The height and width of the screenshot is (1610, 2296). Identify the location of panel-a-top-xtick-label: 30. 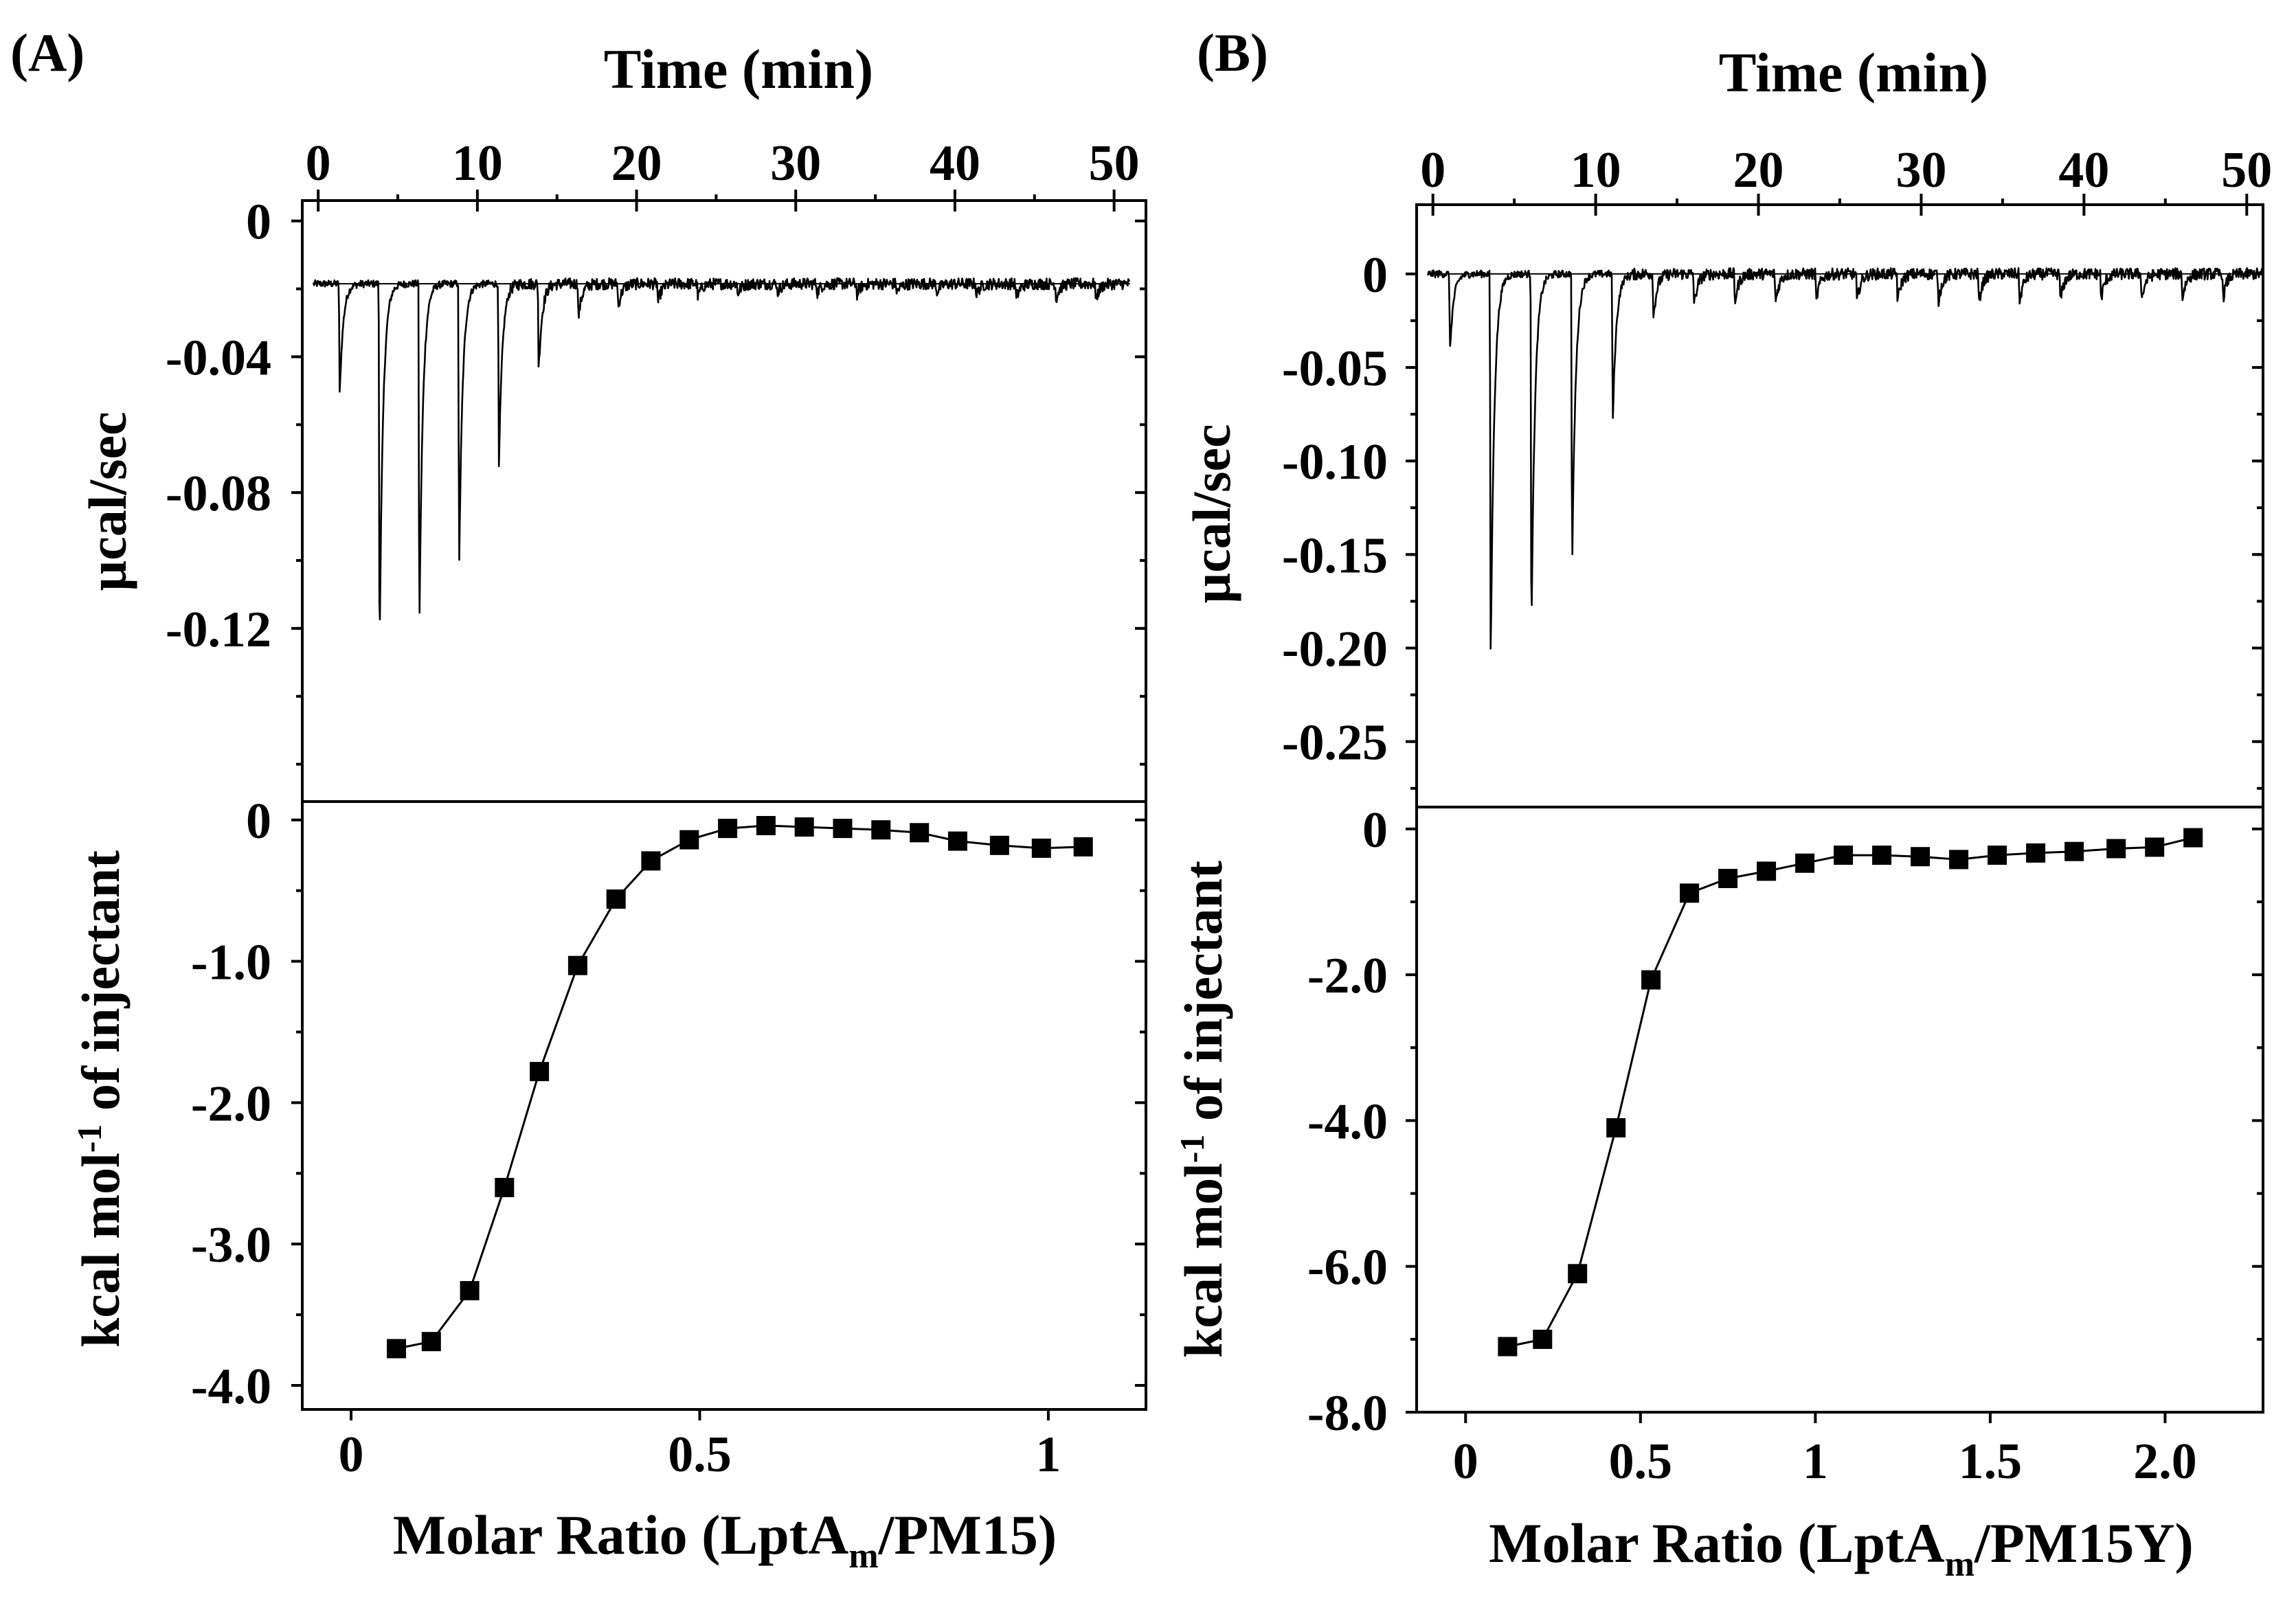
(796, 163).